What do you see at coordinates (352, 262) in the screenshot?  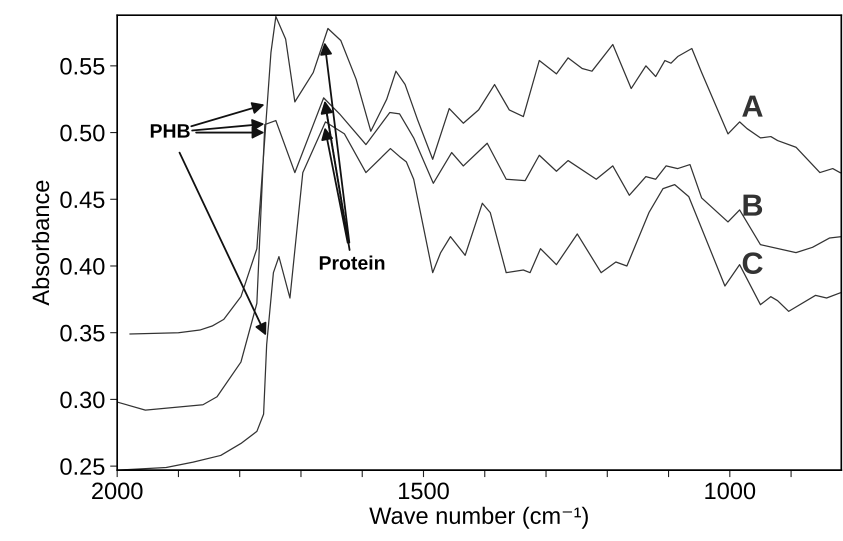 I see `annotation: Protein` at bounding box center [352, 262].